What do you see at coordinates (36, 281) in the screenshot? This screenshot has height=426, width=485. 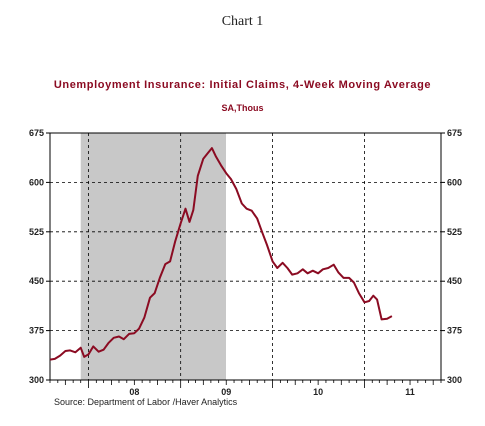 I see `y-tick-label-left: 450` at bounding box center [36, 281].